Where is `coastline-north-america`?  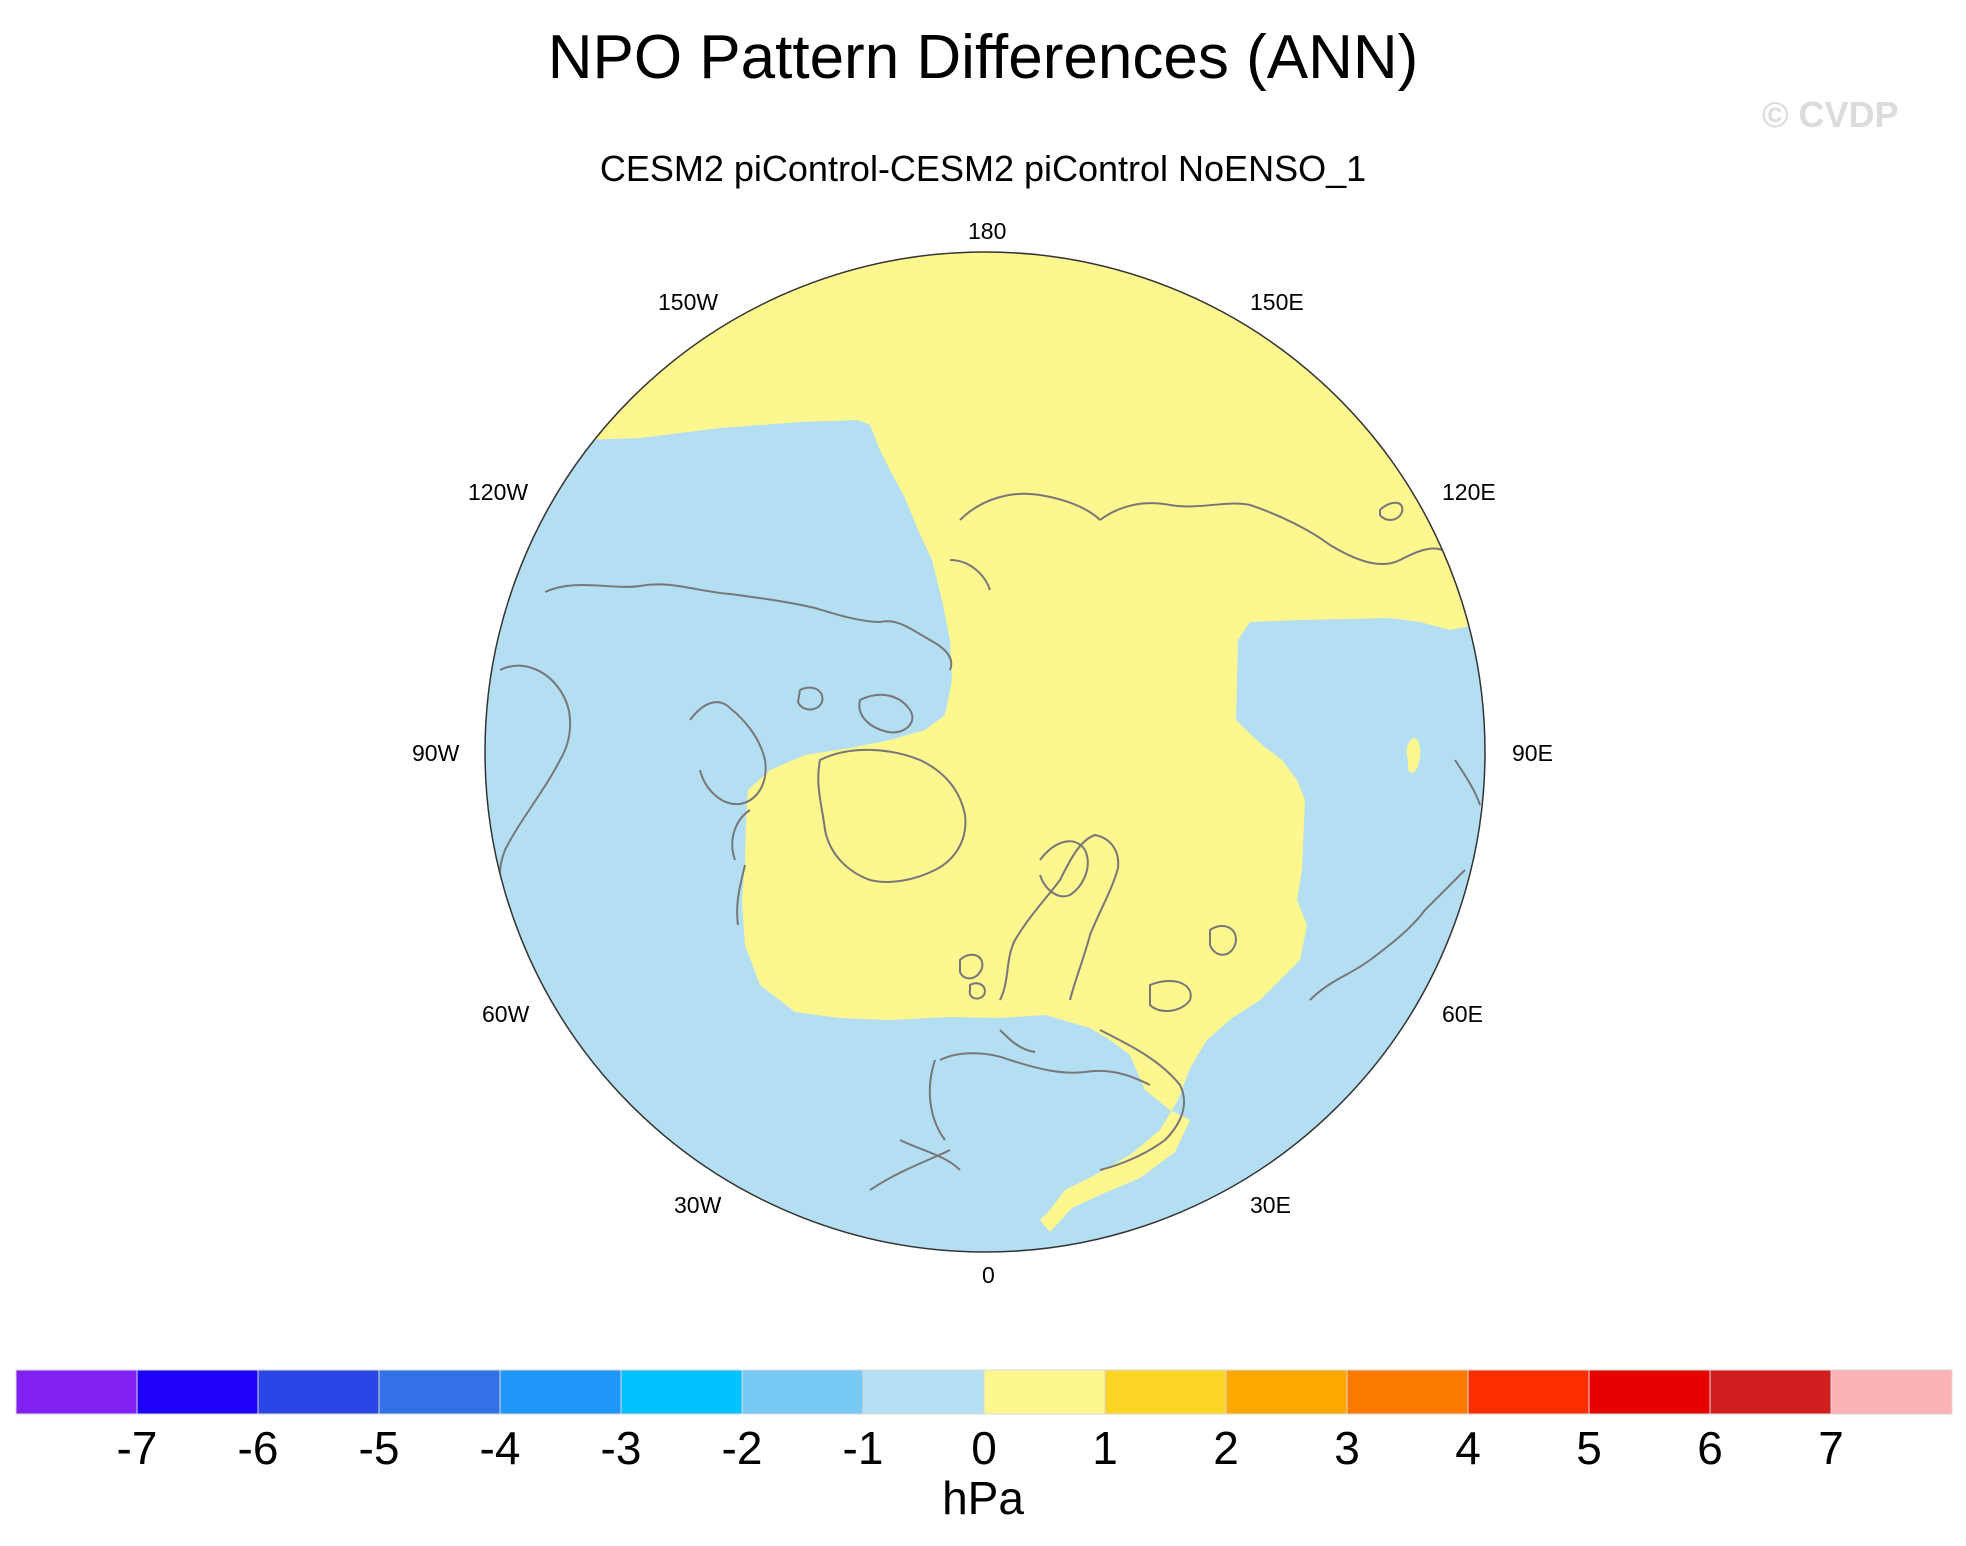 coastline-north-america is located at coordinates (748, 627).